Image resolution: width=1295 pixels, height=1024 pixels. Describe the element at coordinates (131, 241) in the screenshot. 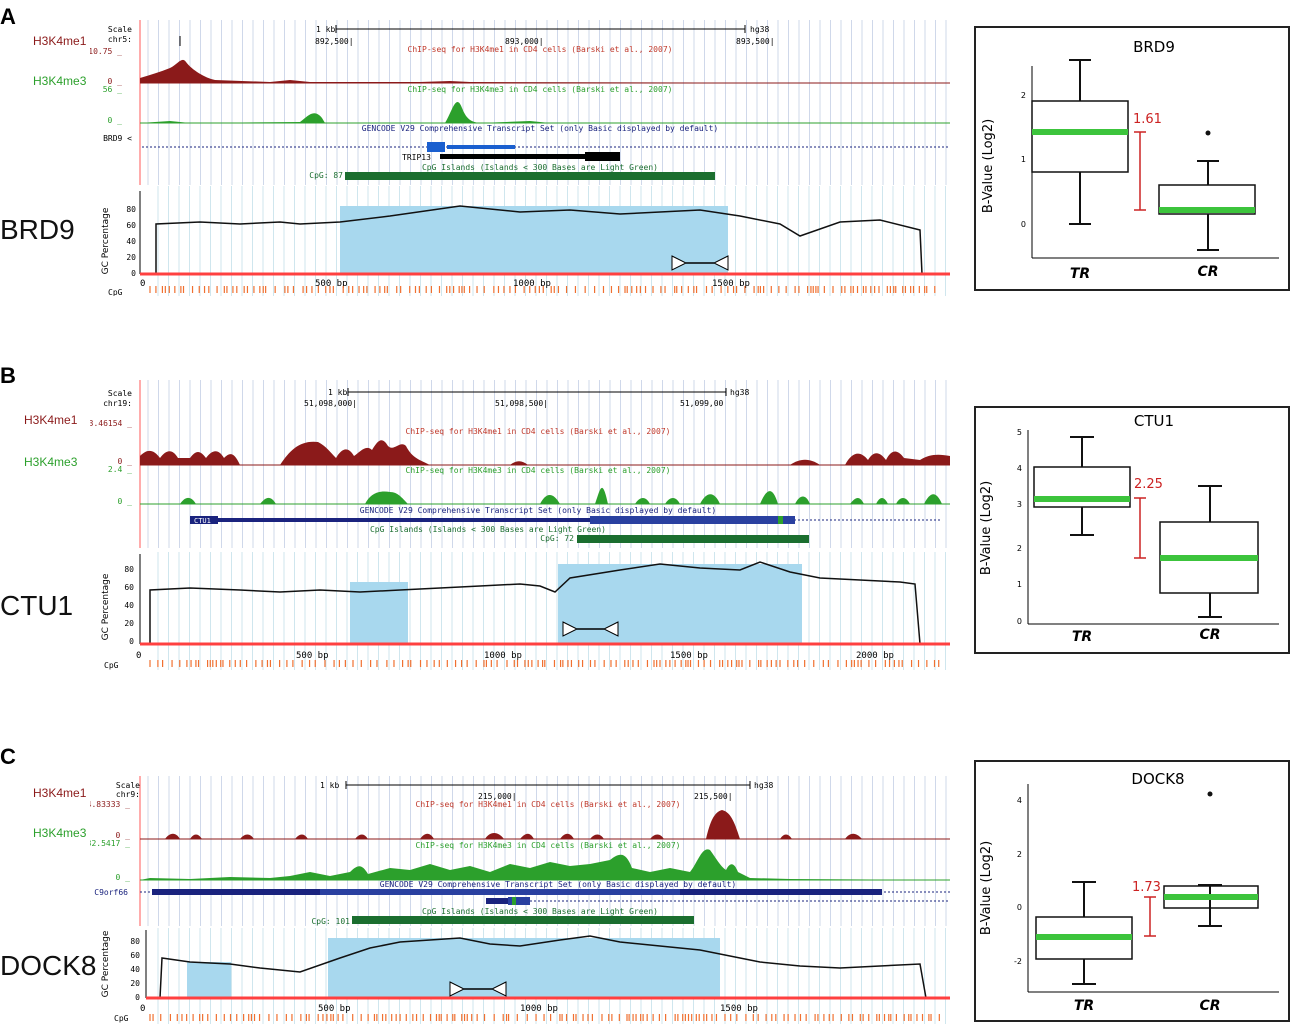

I see `svg-text: 40` at that location.